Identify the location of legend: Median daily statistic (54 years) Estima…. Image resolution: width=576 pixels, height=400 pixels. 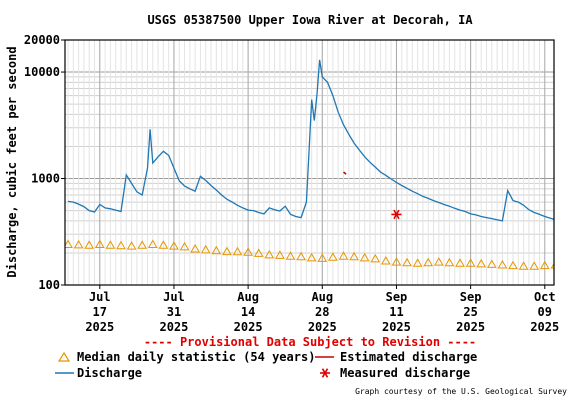
(266, 365).